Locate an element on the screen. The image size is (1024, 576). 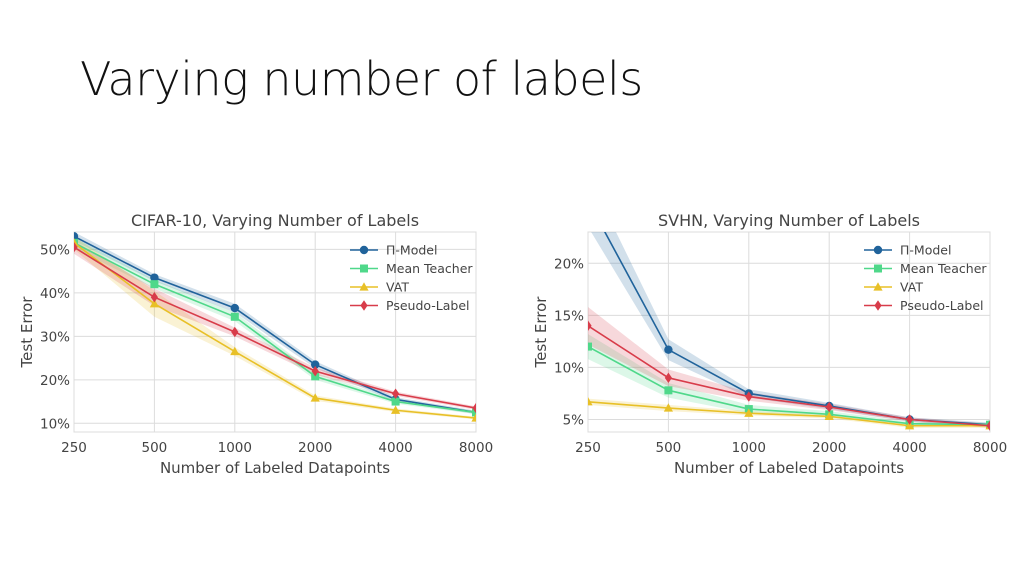
series-group is located at coordinates (275, 327).